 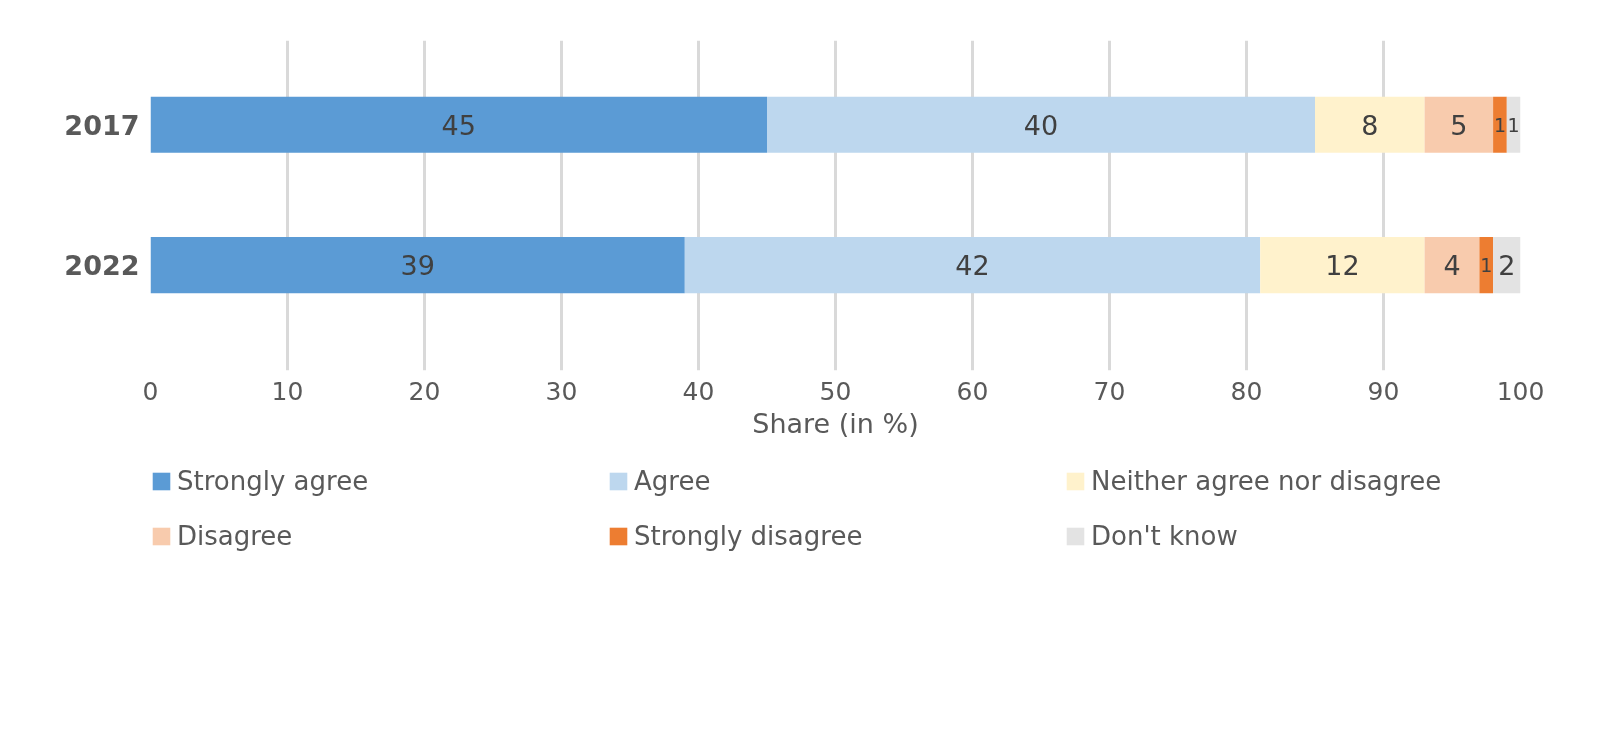 I want to click on x-tick-label: 40, so click(x=698, y=391).